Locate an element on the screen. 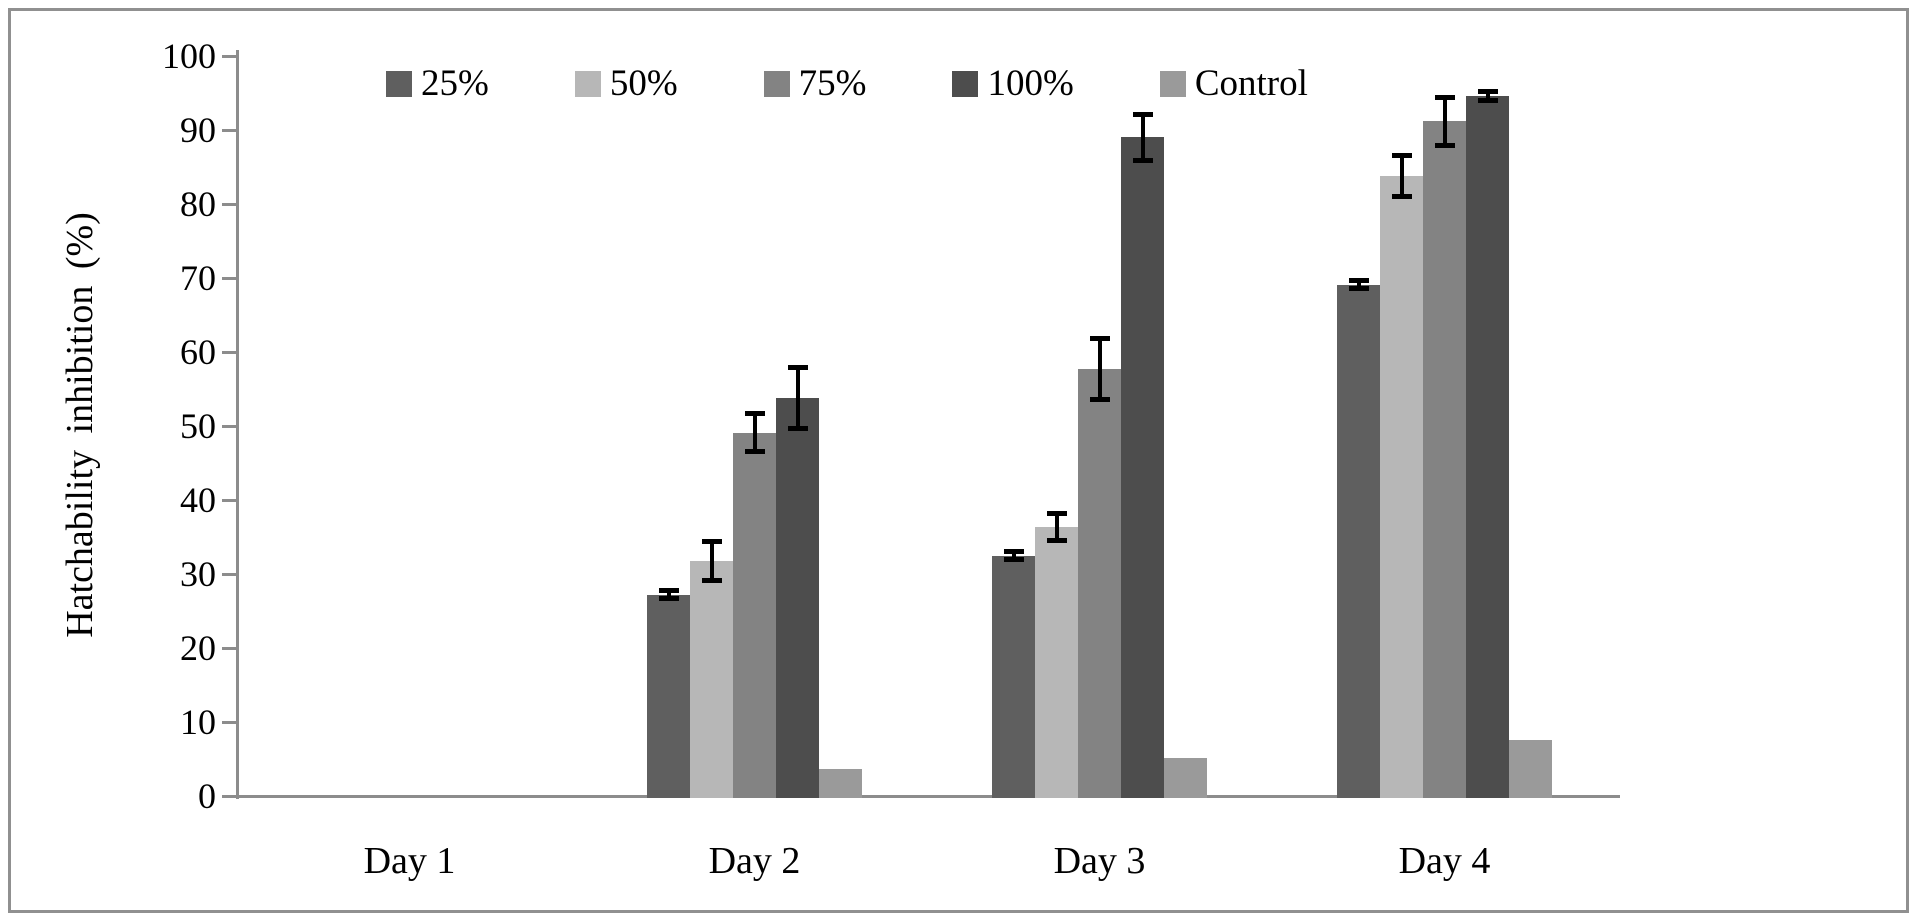 The image size is (1919, 920). y-tick-label: 80 is located at coordinates (198, 204).